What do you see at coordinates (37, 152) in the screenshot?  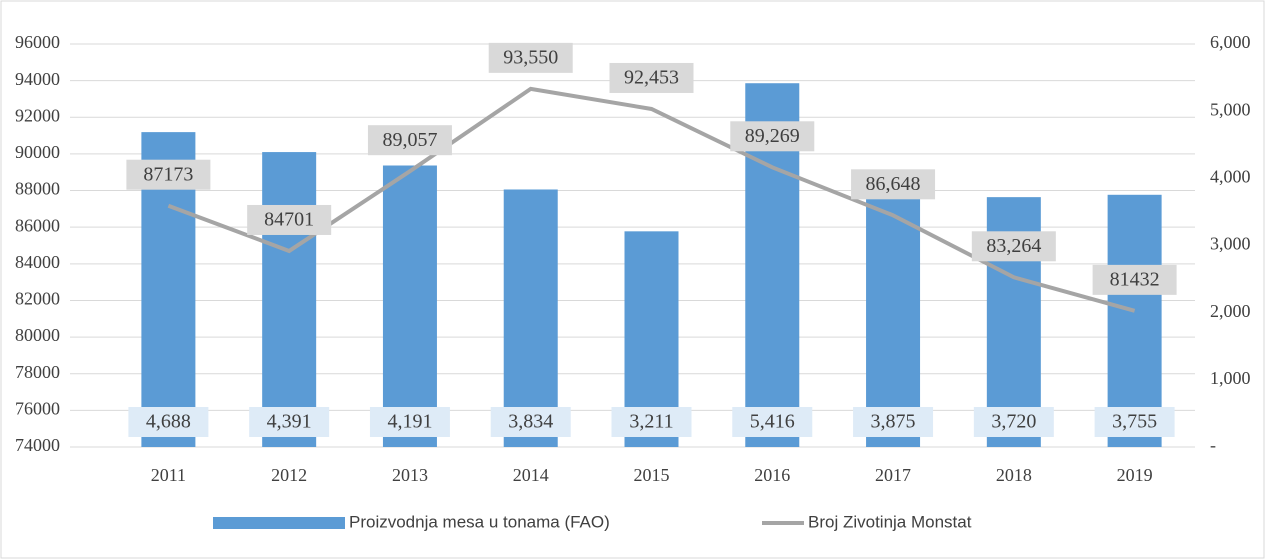 I see `y-tick-label: 90000` at bounding box center [37, 152].